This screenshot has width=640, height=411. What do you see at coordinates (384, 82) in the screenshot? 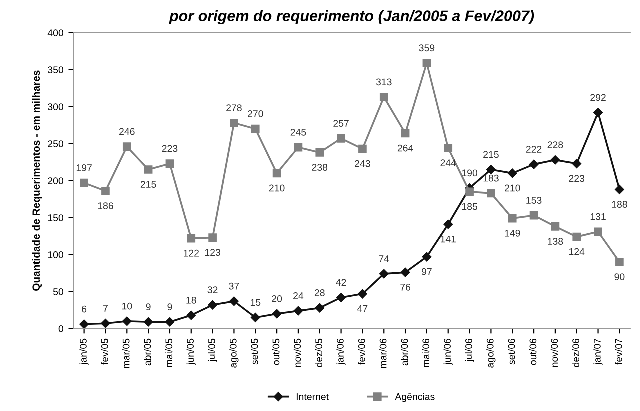
I see `data-label: 313` at bounding box center [384, 82].